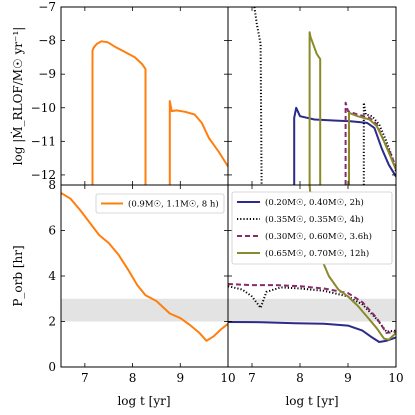  What do you see at coordinates (317, 253) in the screenshot?
I see `legend-label: (0.65M☉, 0.70M☉, 12h)` at bounding box center [317, 253].